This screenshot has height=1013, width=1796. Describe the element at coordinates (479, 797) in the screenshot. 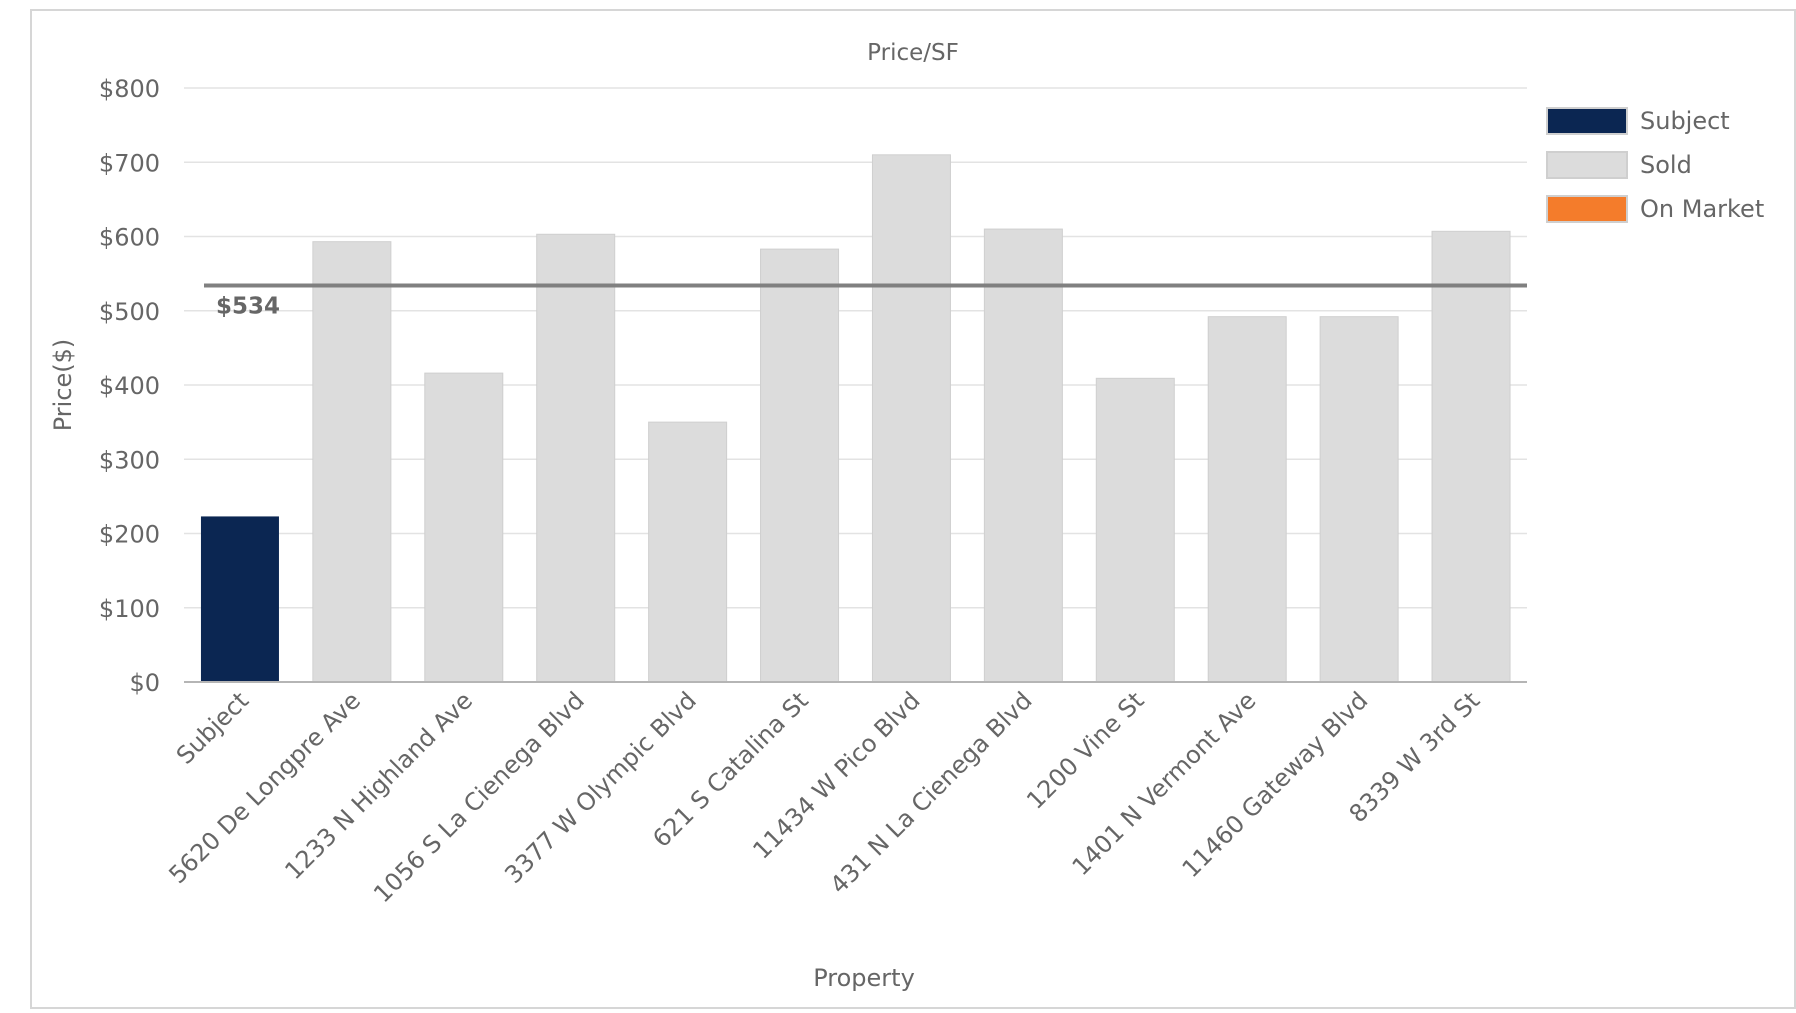

I see `x-tick-label: 1056 S La Cienega Blvd` at that location.